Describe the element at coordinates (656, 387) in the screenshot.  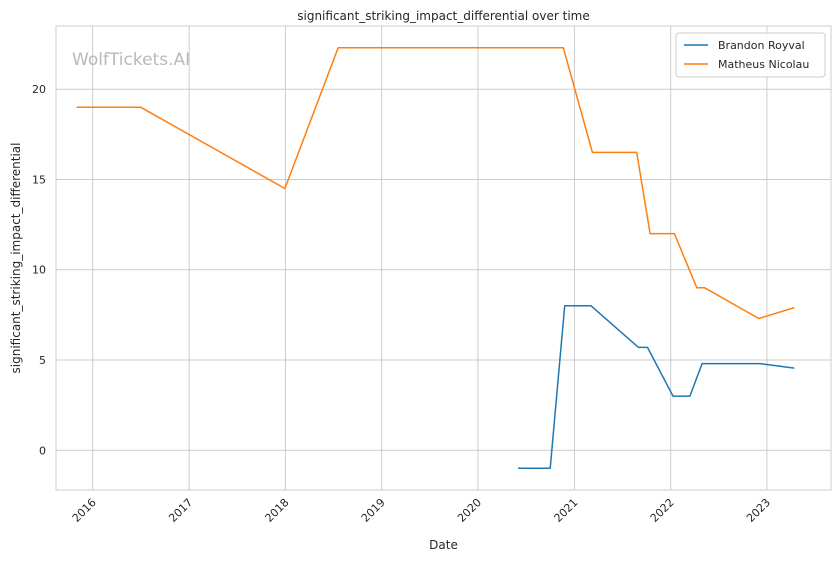
I see `series-line-brandon-royval` at that location.